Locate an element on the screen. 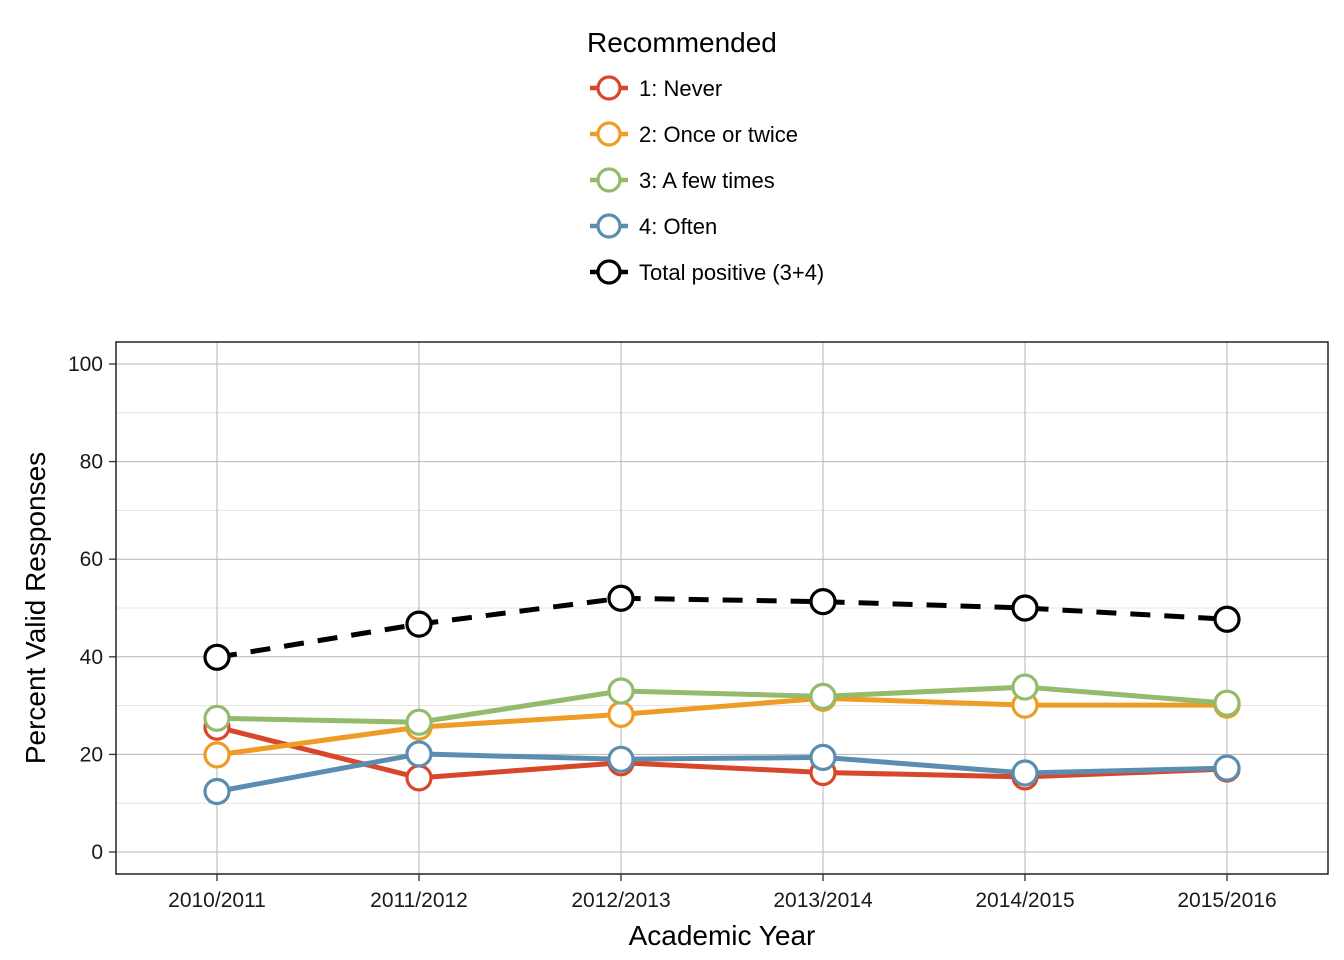  legend-item-3-a-few-times: 3: A few times is located at coordinates (682, 180).